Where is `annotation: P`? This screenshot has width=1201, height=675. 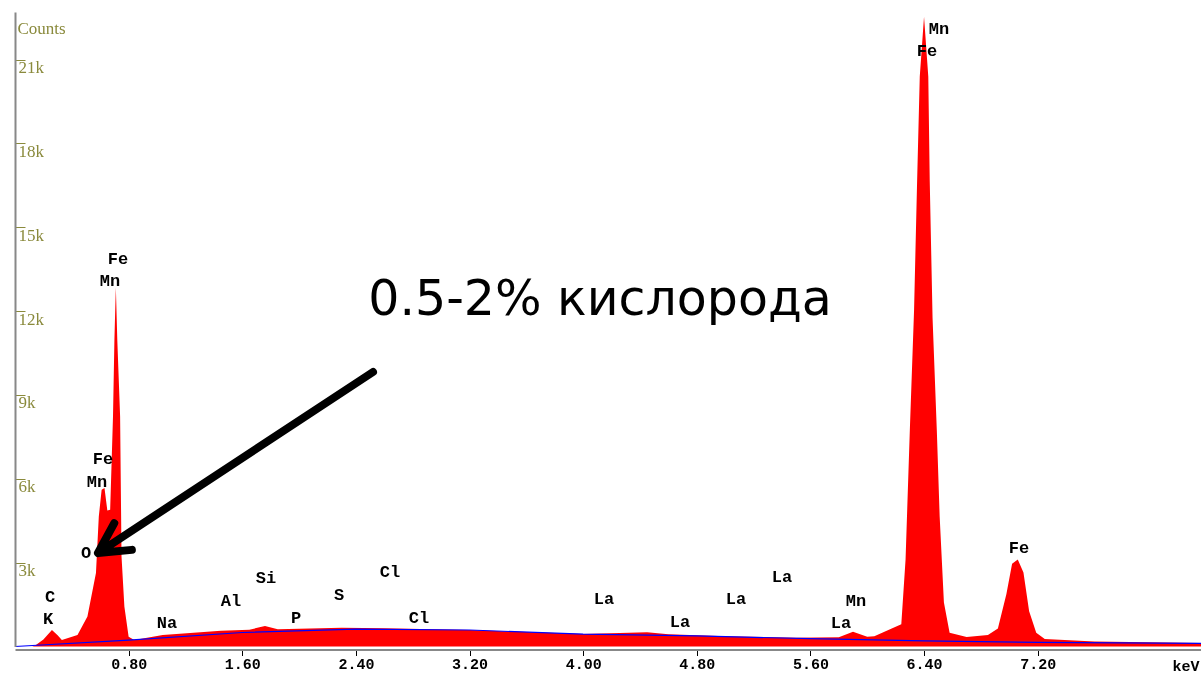
annotation: P is located at coordinates (296, 618).